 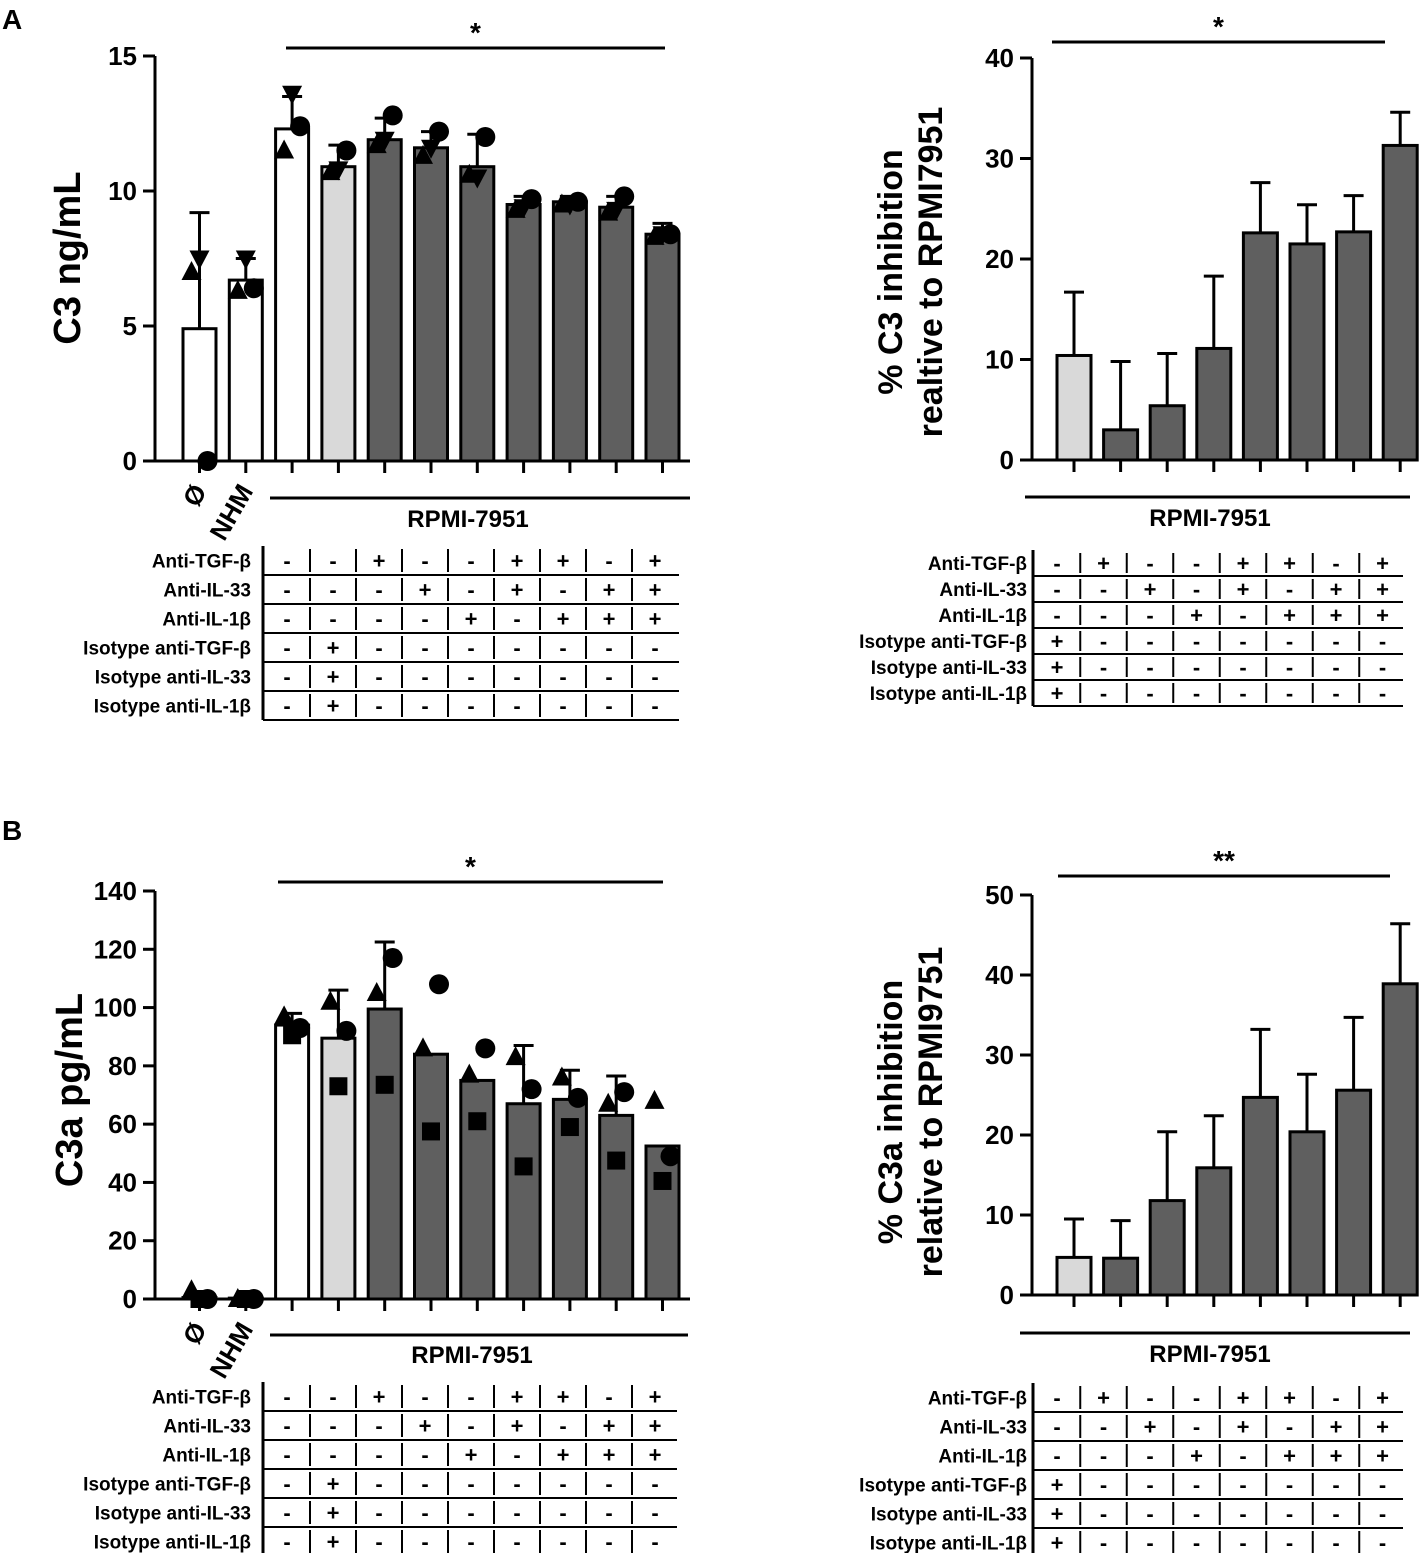 I want to click on y-tick-label: 140, so click(x=115, y=891).